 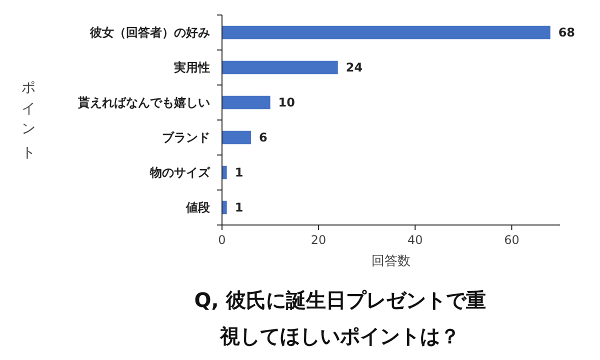 What do you see at coordinates (415, 240) in the screenshot?
I see `x-tick-label: 40` at bounding box center [415, 240].